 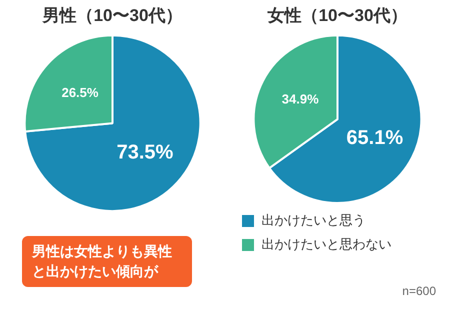 What do you see at coordinates (145, 152) in the screenshot?
I see `data-label: 73.5%` at bounding box center [145, 152].